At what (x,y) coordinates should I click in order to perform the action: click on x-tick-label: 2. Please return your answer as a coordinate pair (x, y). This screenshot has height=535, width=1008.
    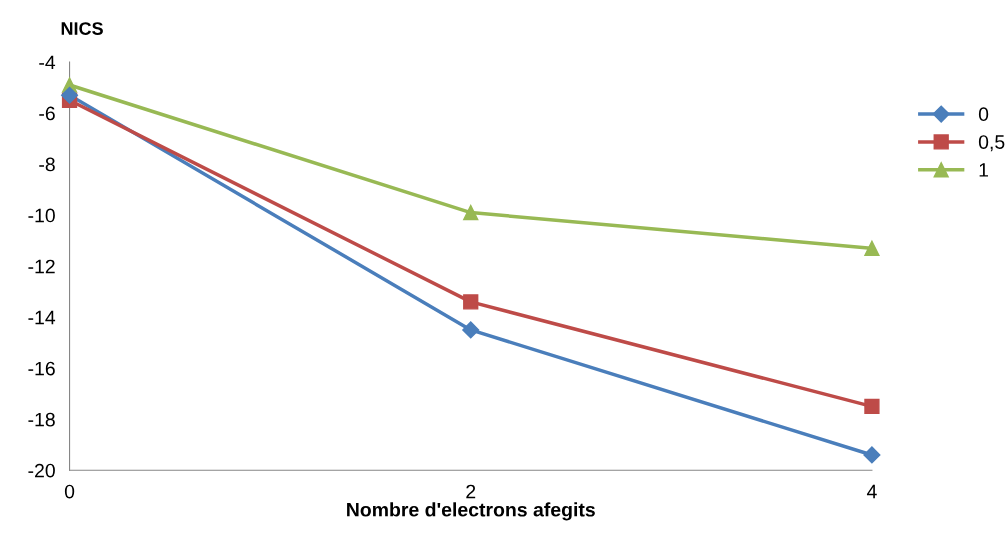
    Looking at the image, I should click on (471, 491).